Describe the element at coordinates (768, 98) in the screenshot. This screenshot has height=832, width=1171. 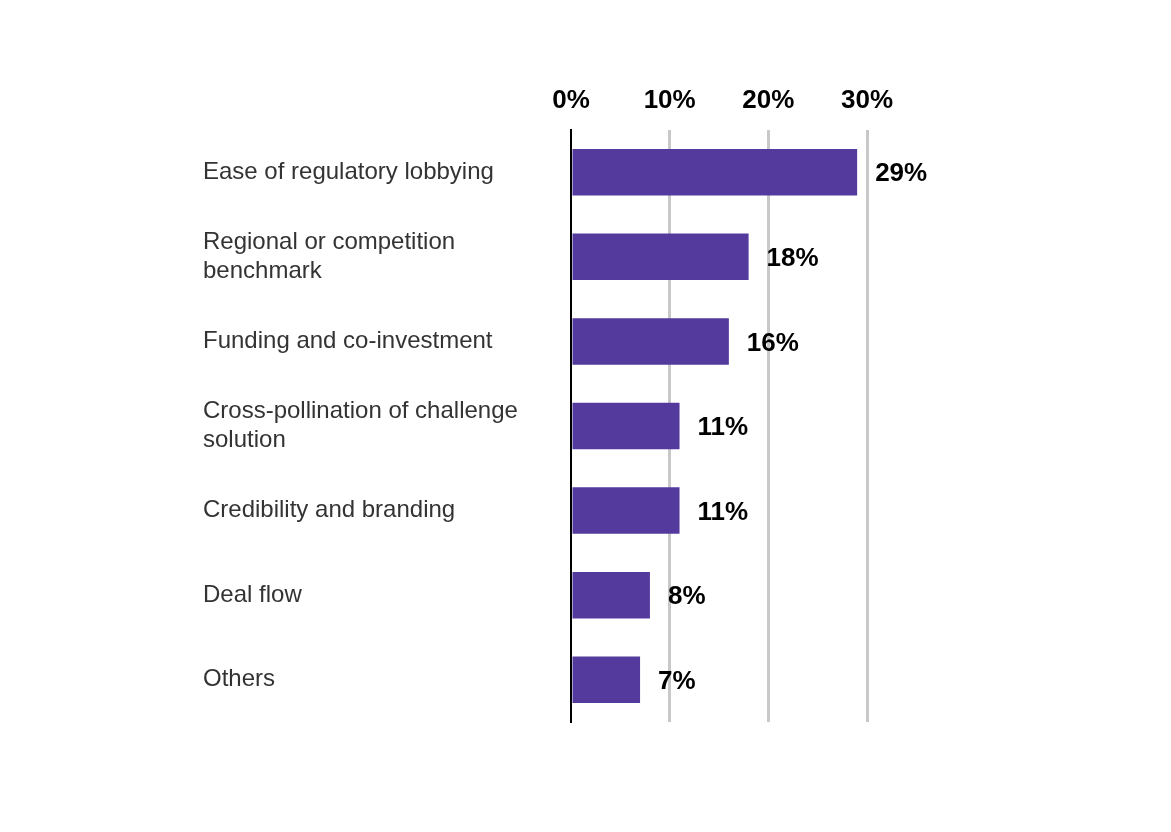
I see `x-tick-label: 20%` at that location.